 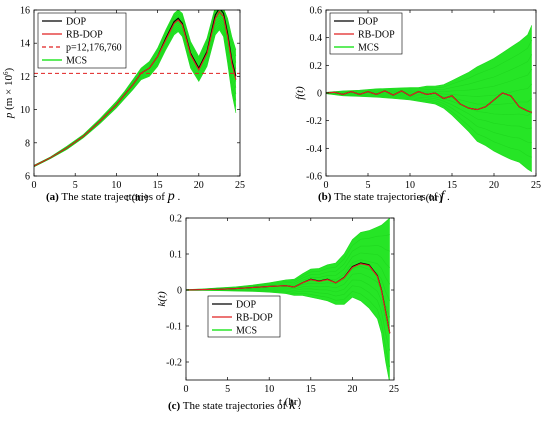 I want to click on caption-c-symbol: k, so click(x=292, y=405).